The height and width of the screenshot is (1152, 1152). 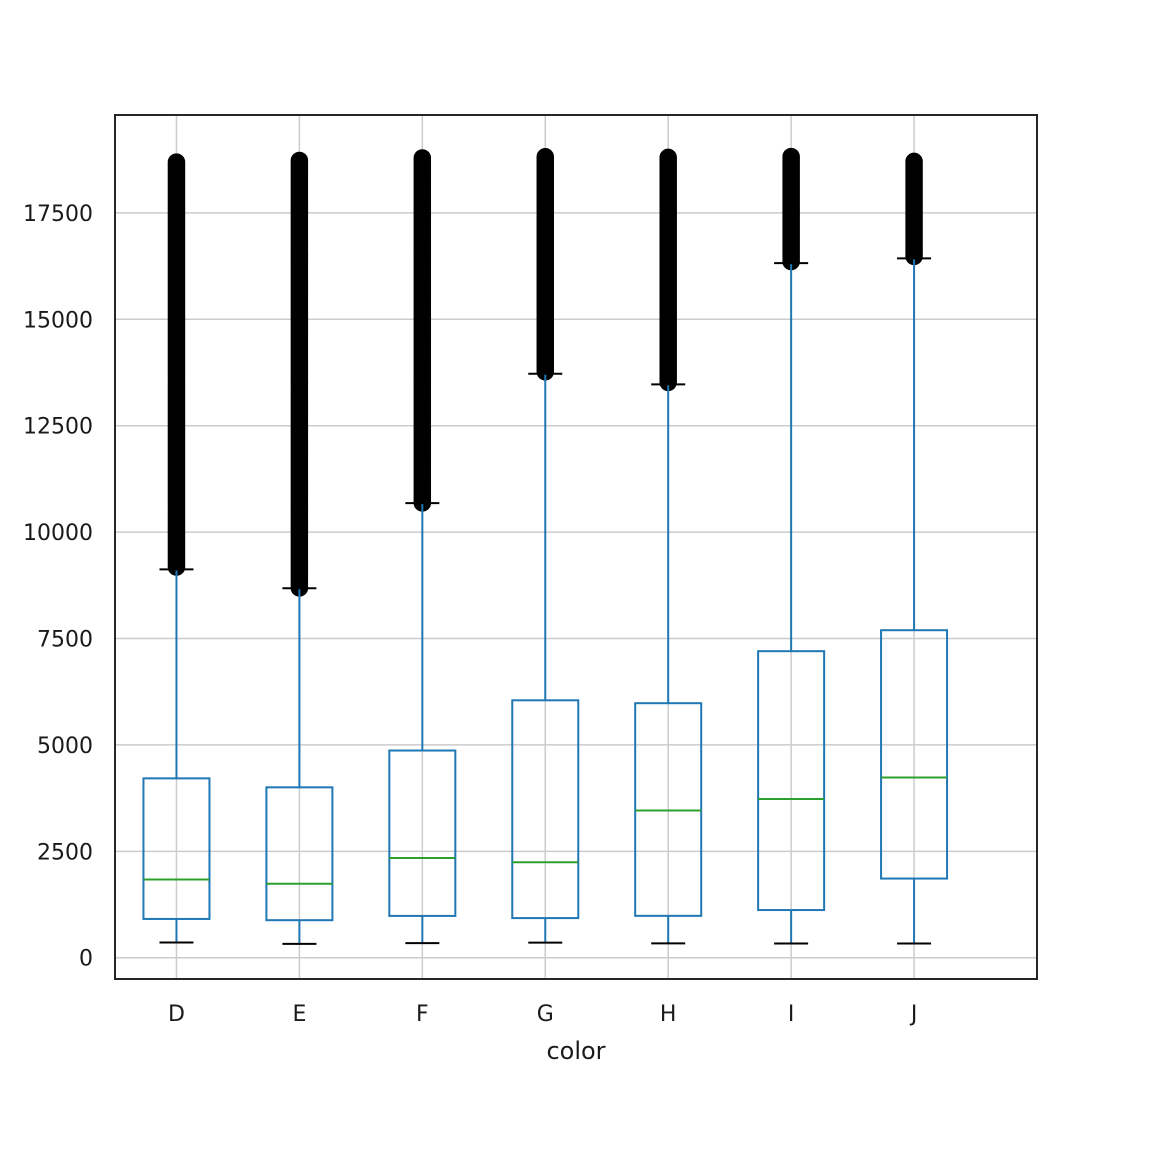 What do you see at coordinates (176, 1014) in the screenshot?
I see `x-tick-label: D` at bounding box center [176, 1014].